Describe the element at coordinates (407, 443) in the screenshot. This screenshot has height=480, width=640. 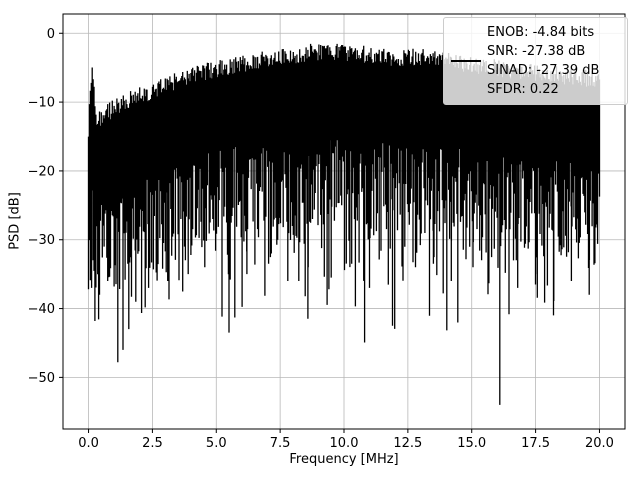
I see `x-tick-label: 12.5` at that location.